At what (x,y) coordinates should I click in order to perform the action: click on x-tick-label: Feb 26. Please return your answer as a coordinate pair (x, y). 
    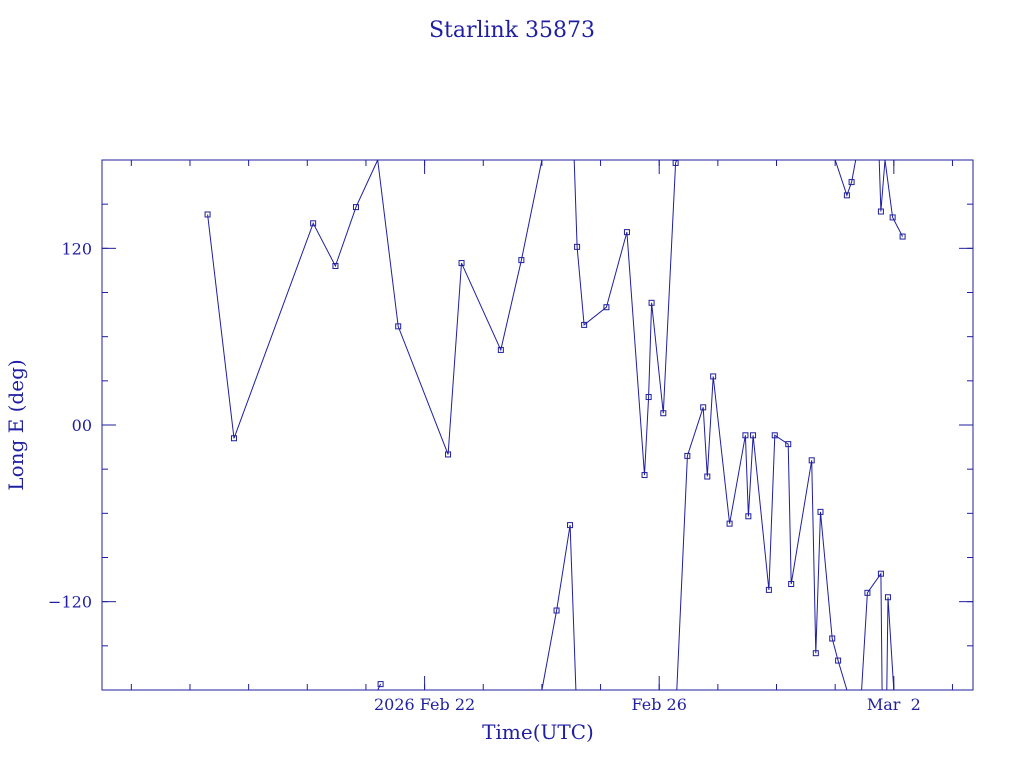
    Looking at the image, I should click on (659, 704).